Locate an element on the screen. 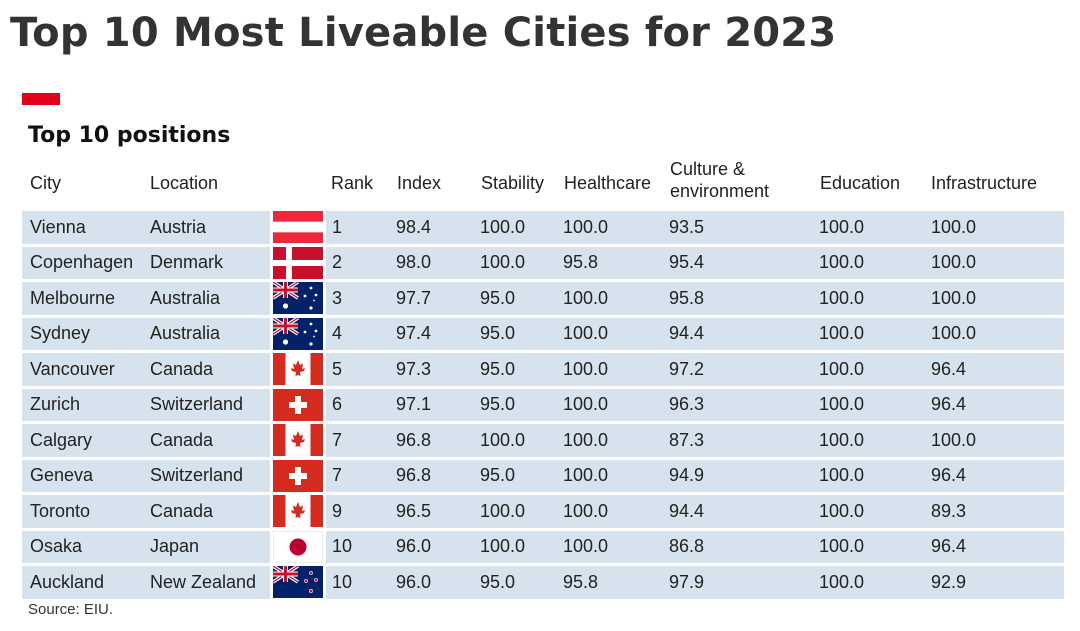 This screenshot has width=1080, height=631. cell-culture: 97.2 is located at coordinates (740, 369).